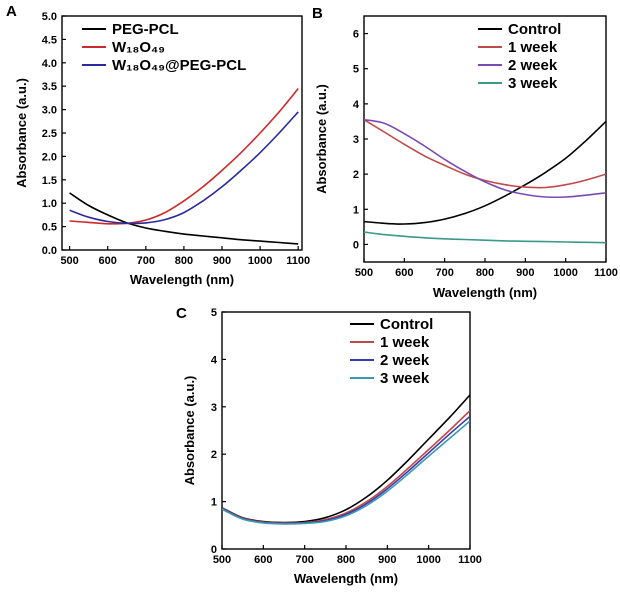 This screenshot has height=597, width=620. I want to click on legend-label: W₁₈O₄₉@PEG-PCL, so click(179, 65).